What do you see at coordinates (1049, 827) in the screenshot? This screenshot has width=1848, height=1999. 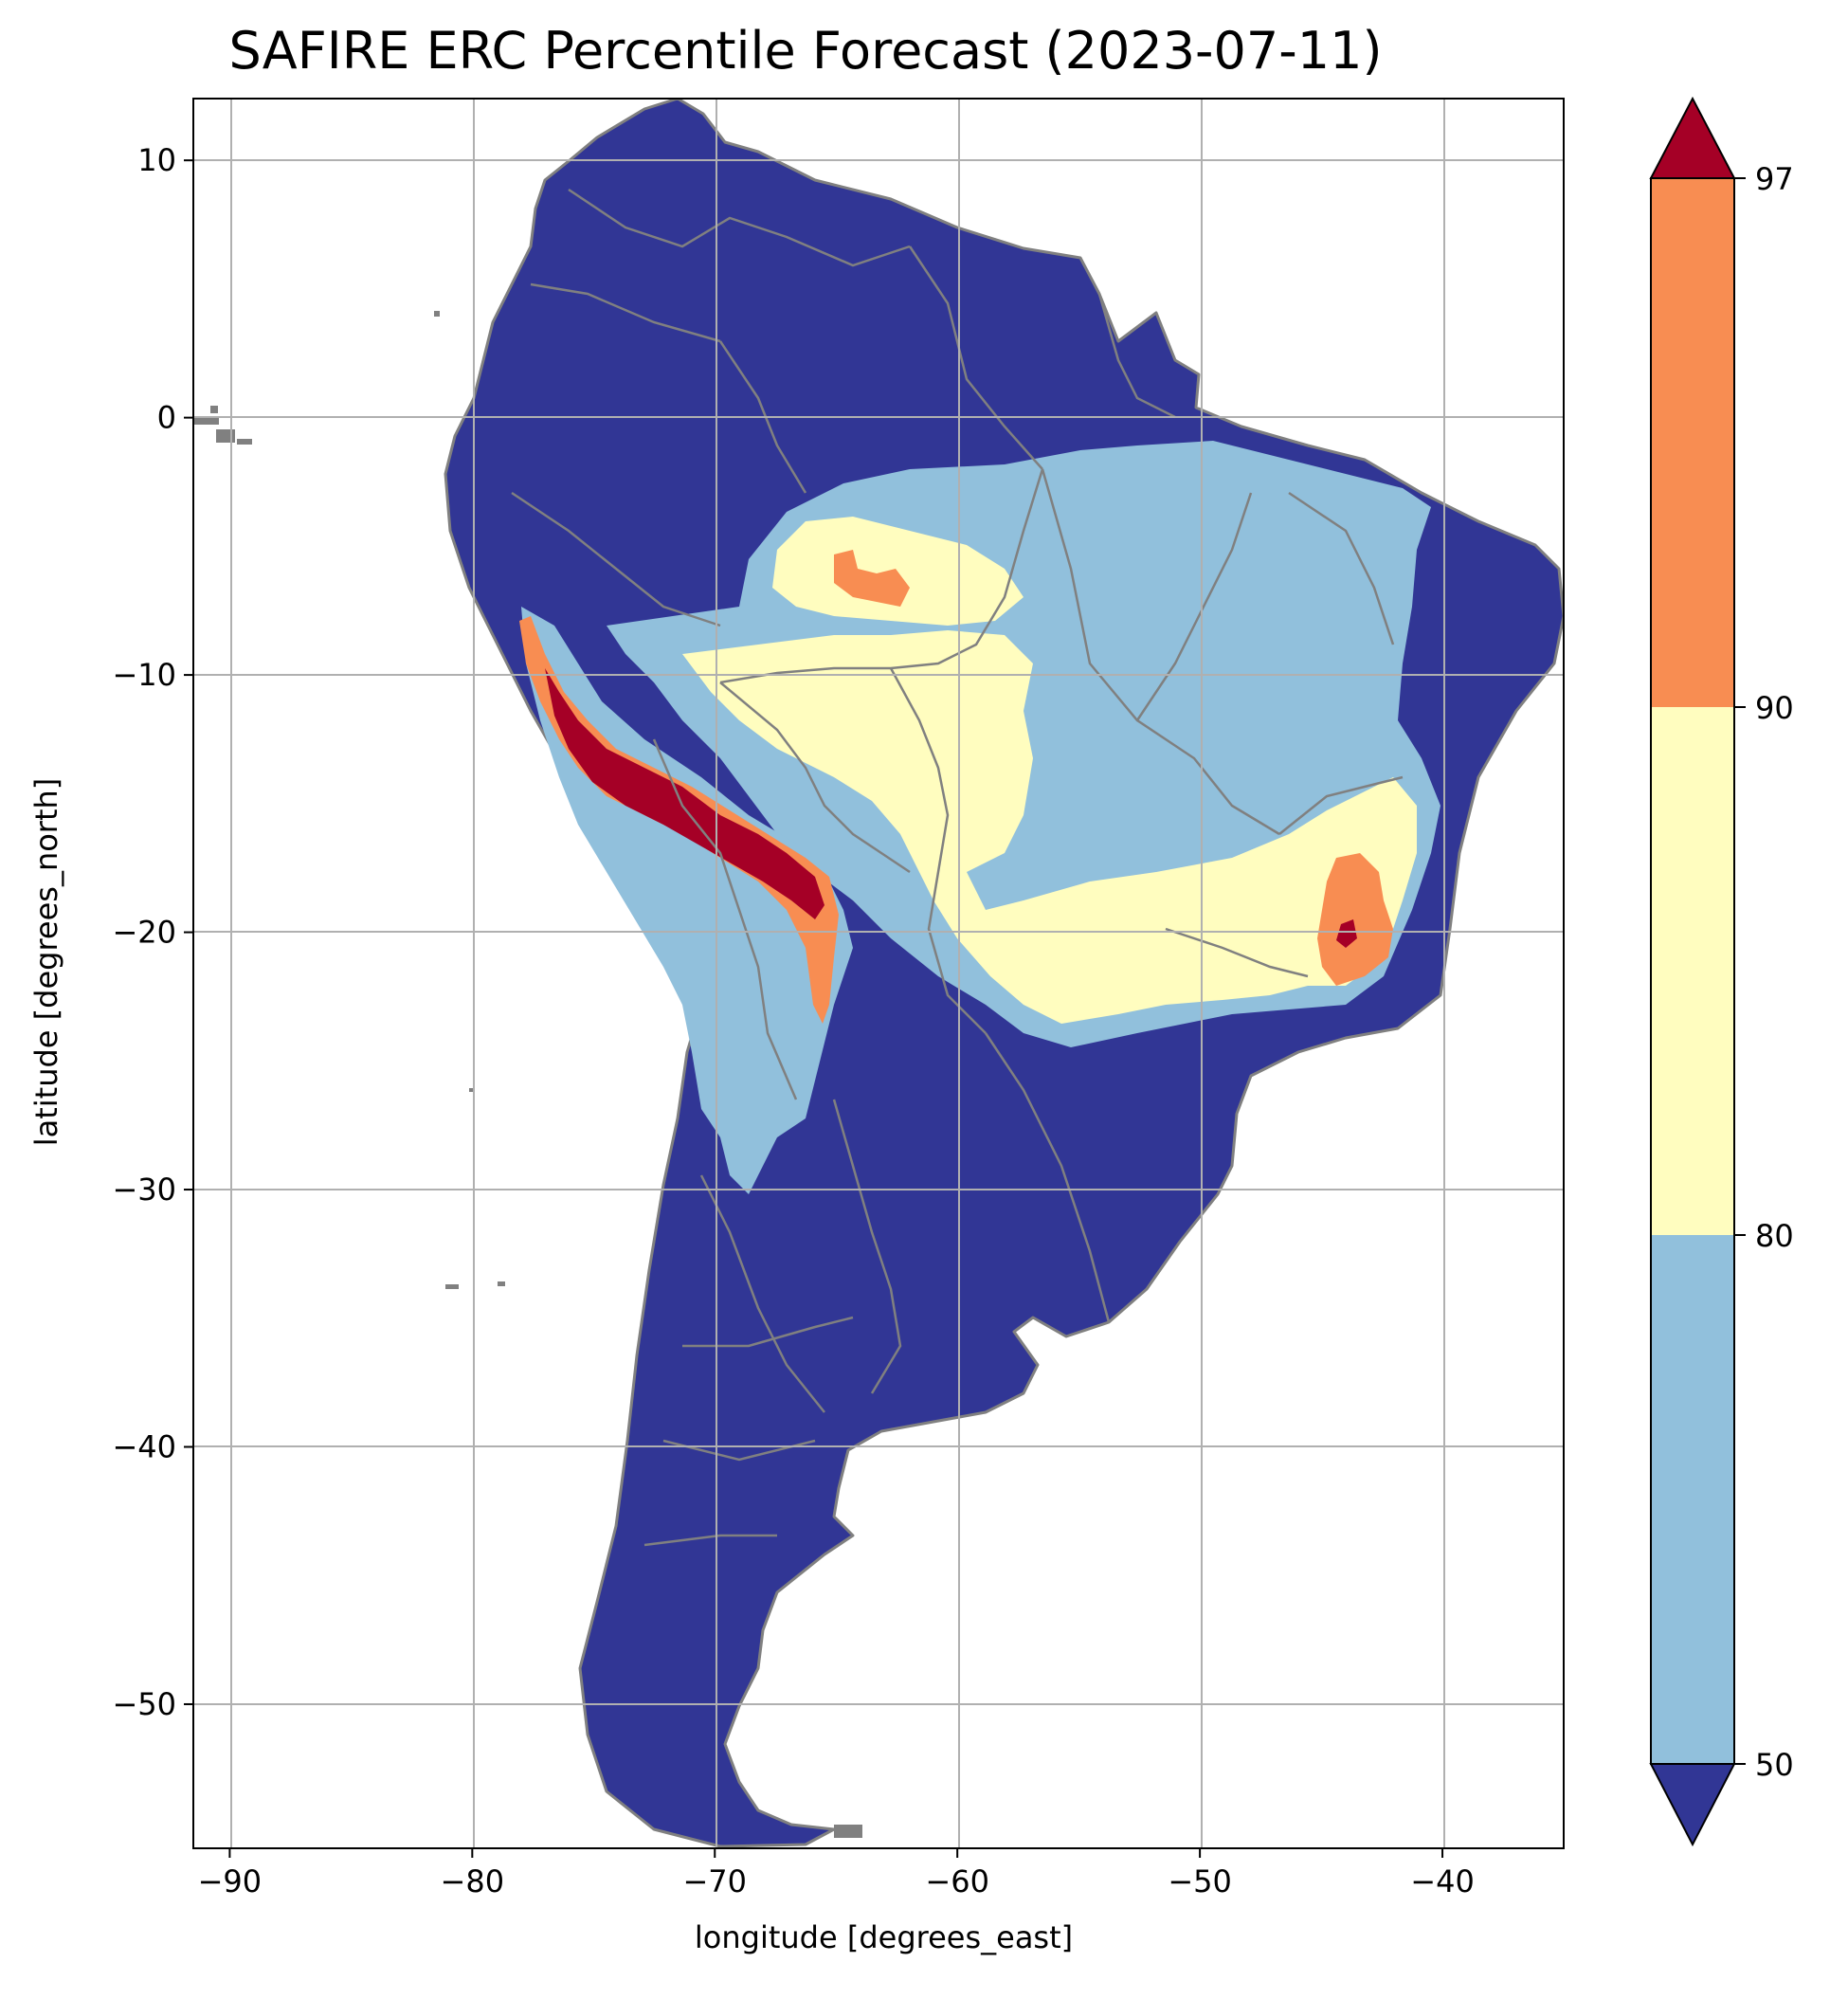 I see `zone-80-90-central` at bounding box center [1049, 827].